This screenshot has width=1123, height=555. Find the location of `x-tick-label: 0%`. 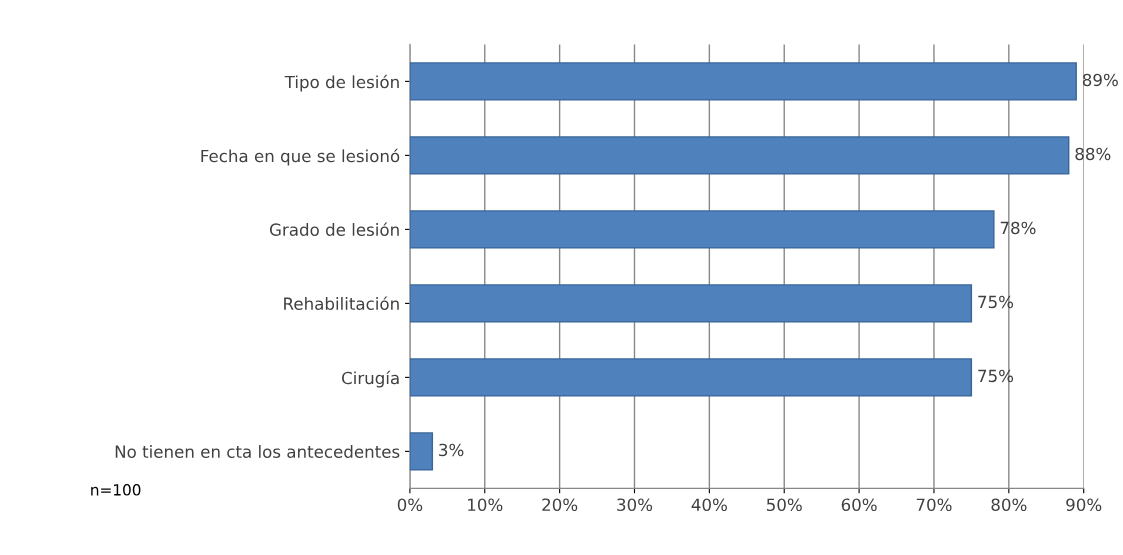

x-tick-label: 0% is located at coordinates (410, 505).